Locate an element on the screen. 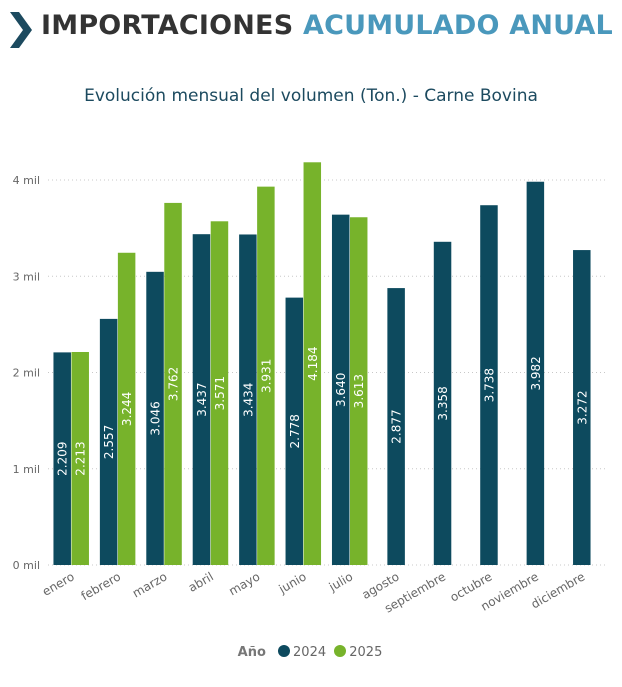 This screenshot has width=622, height=687. data-label: 3.272 is located at coordinates (582, 407).